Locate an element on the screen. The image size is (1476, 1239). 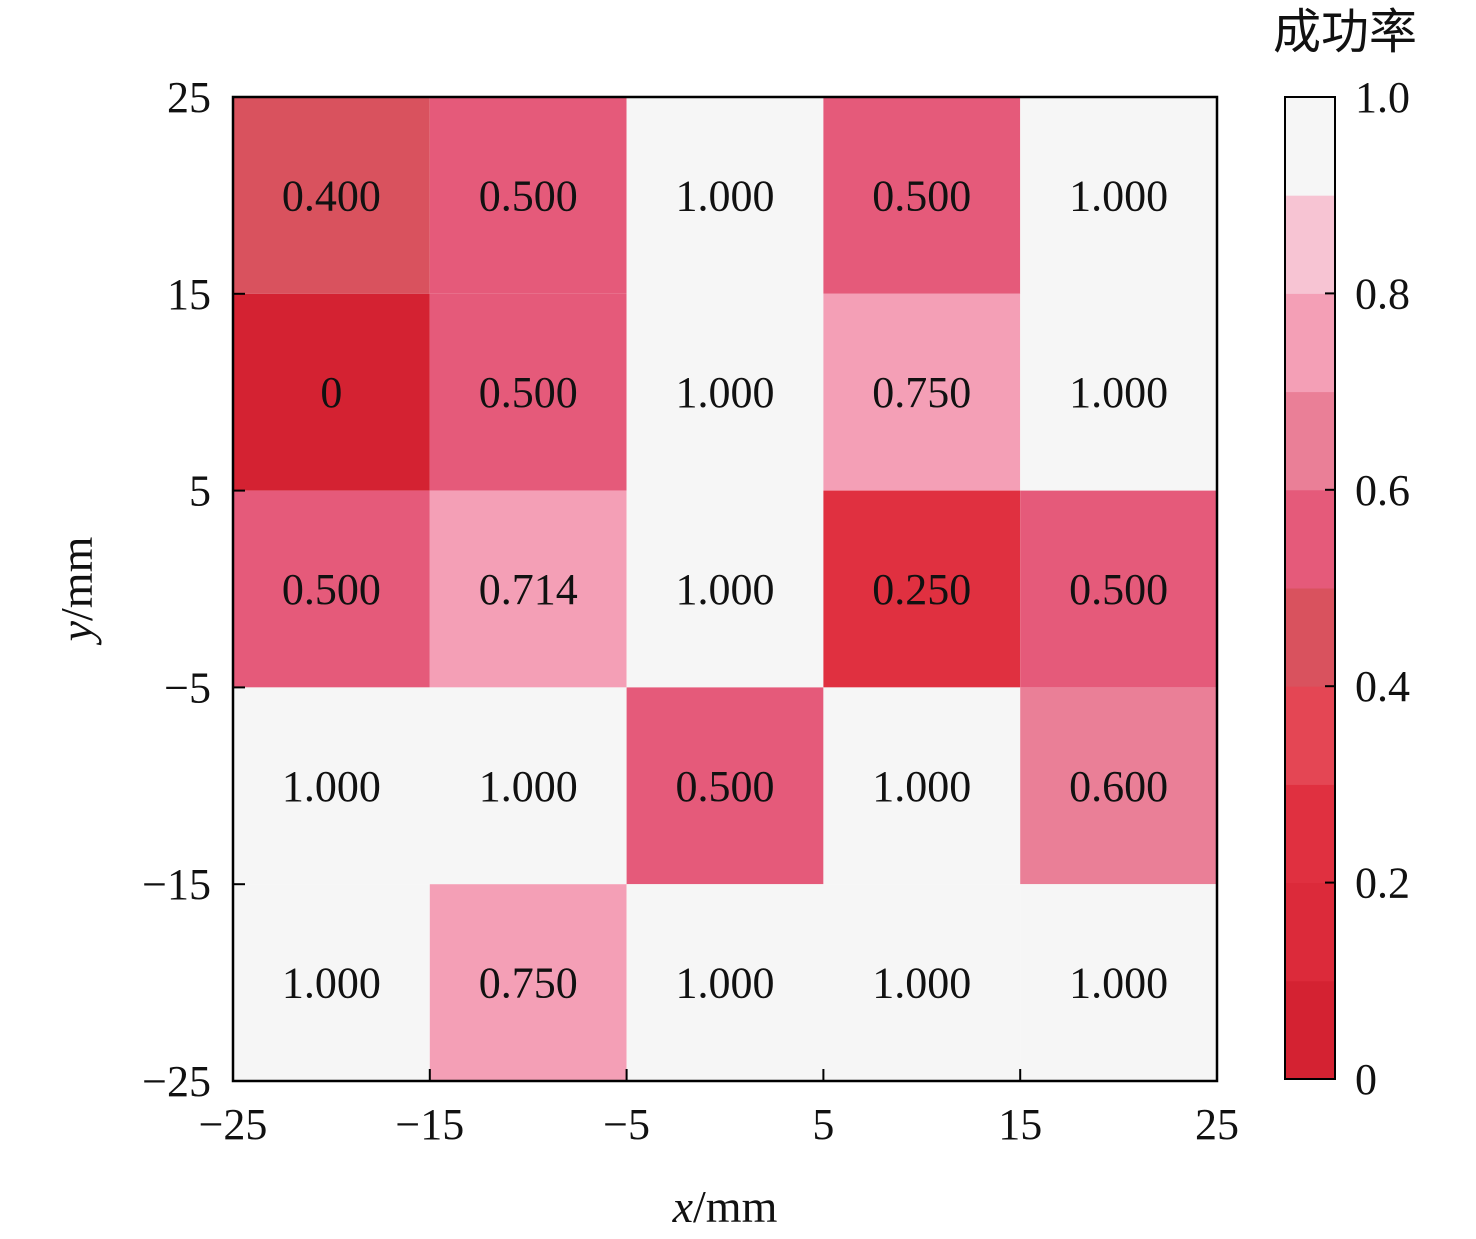
colorbar-frame is located at coordinates (1310, 588).